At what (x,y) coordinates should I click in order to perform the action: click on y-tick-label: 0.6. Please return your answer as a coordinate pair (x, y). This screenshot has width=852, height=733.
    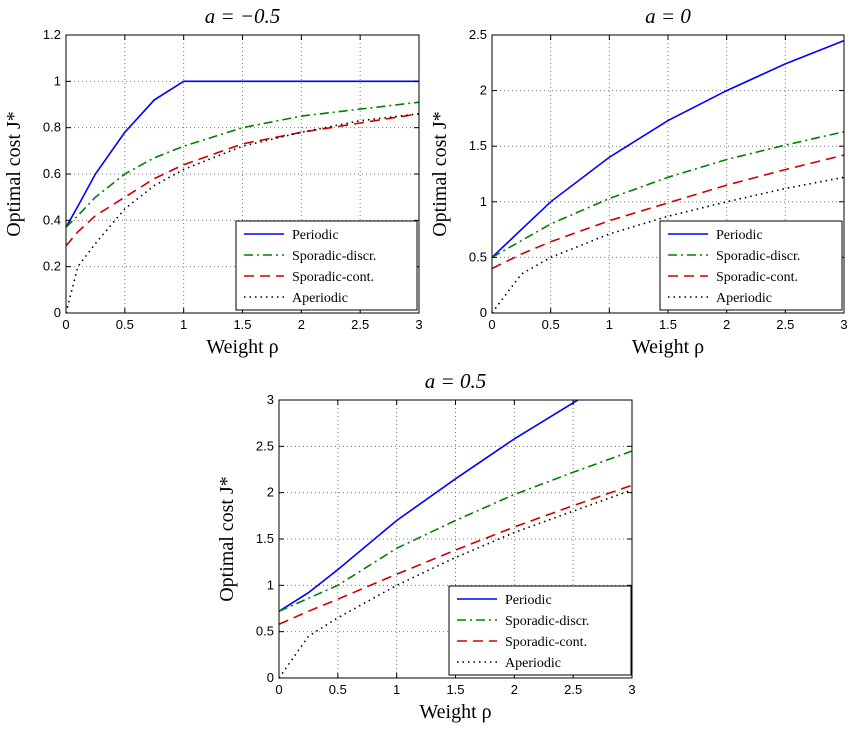
    Looking at the image, I should click on (52, 173).